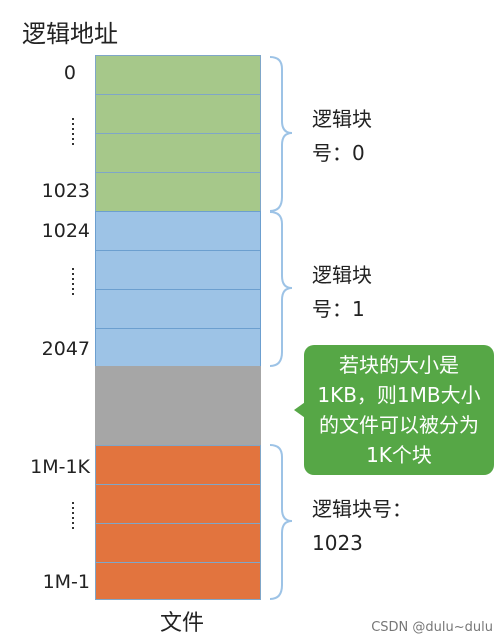 The width and height of the screenshot is (503, 643). Describe the element at coordinates (65, 231) in the screenshot. I see `address-label-1024: 1024` at that location.